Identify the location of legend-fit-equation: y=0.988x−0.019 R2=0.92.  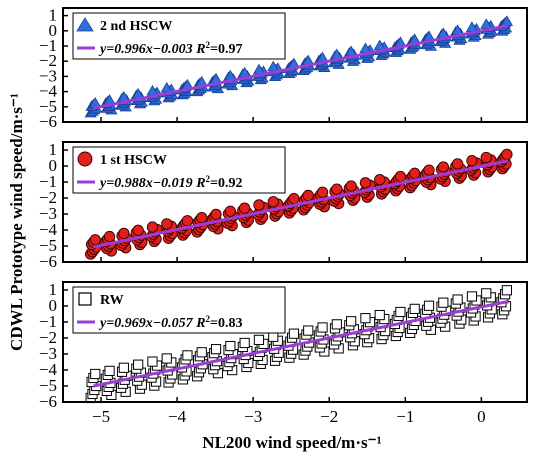
(170, 182).